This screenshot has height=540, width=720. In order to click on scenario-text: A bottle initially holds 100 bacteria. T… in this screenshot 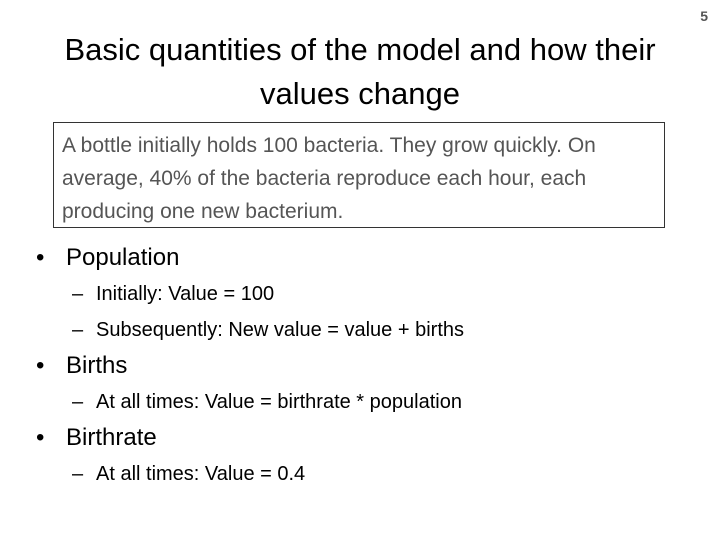, I will do `click(329, 178)`.